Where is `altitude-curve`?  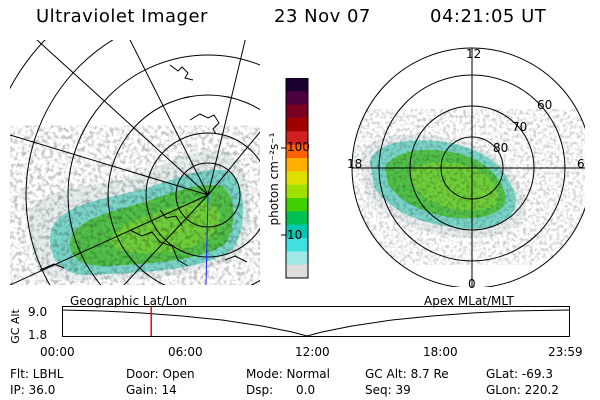
altitude-curve is located at coordinates (316, 323).